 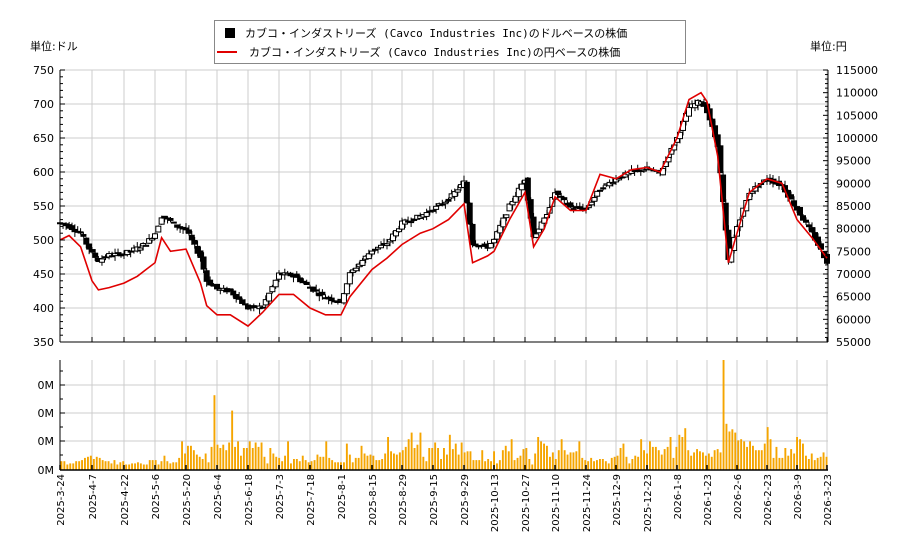 I want to click on svg-text: 2025-4-7, so click(x=93, y=496).